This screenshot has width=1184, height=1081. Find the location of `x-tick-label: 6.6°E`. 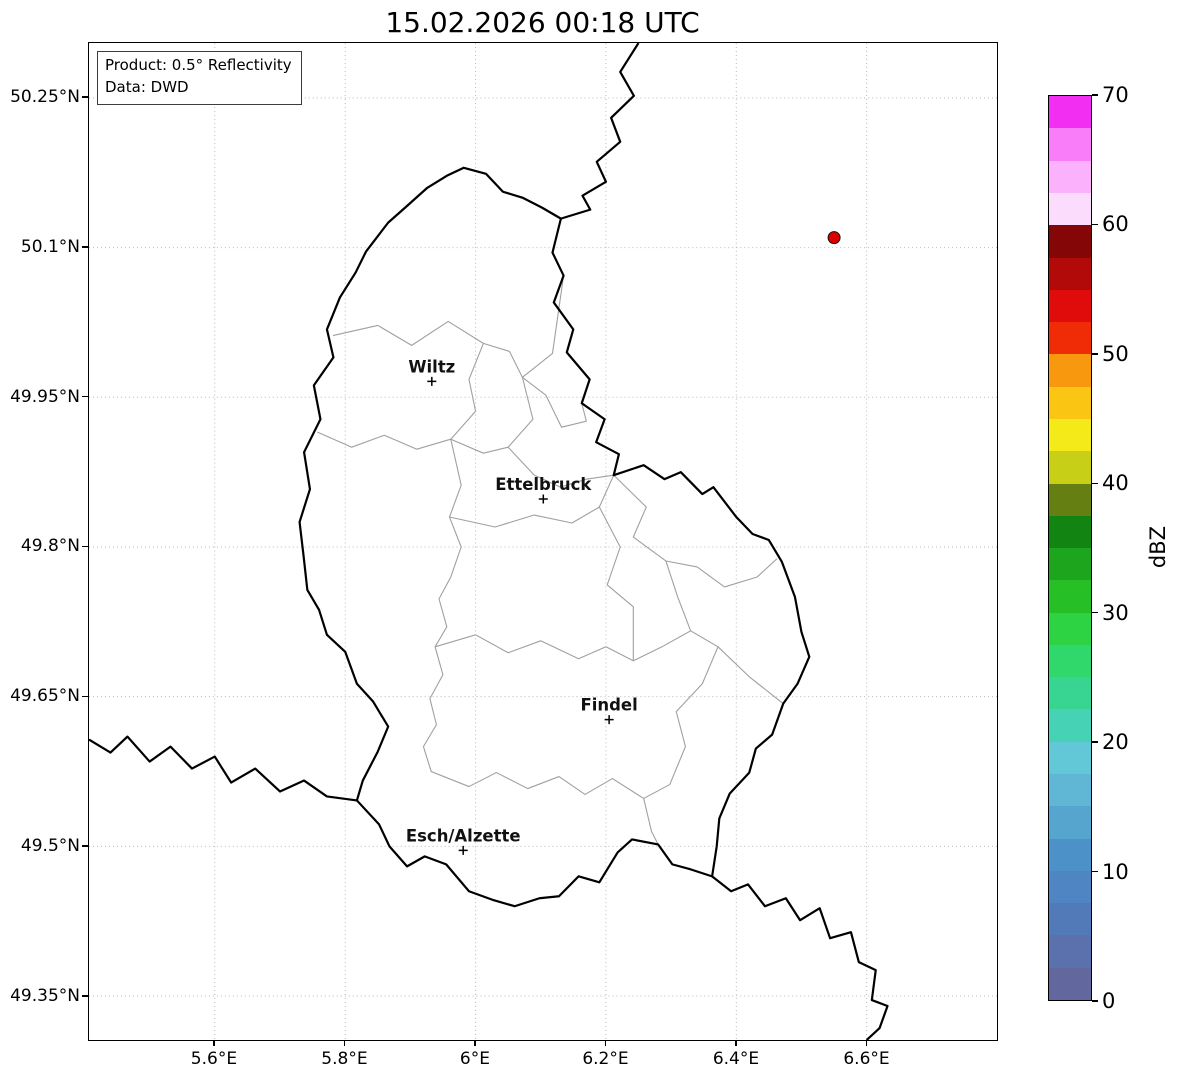

x-tick-label: 6.6°E is located at coordinates (866, 1059).